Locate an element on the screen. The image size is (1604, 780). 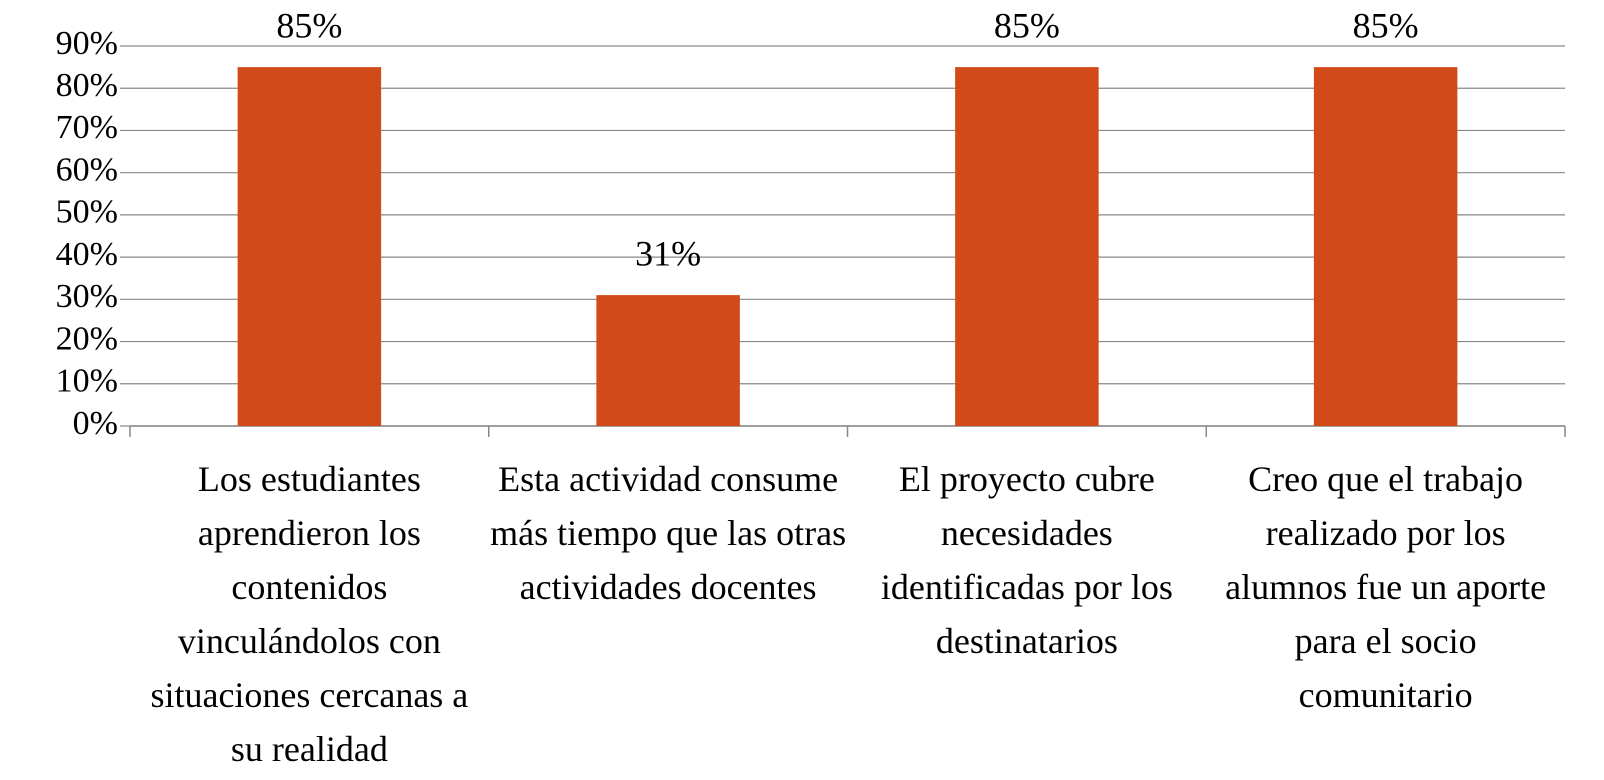
data-label: 31% is located at coordinates (668, 253).